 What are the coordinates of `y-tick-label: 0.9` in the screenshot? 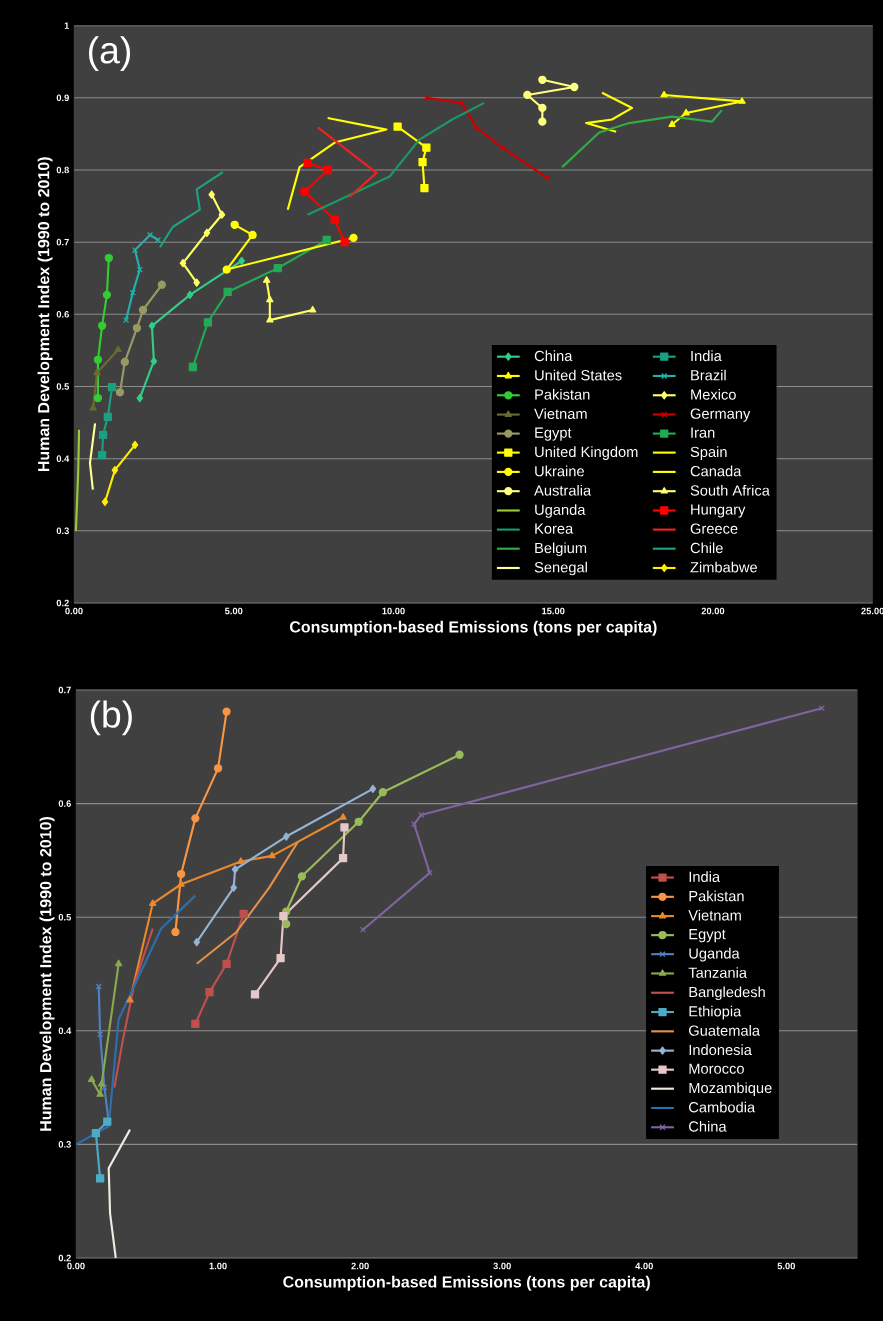 It's located at (63, 98).